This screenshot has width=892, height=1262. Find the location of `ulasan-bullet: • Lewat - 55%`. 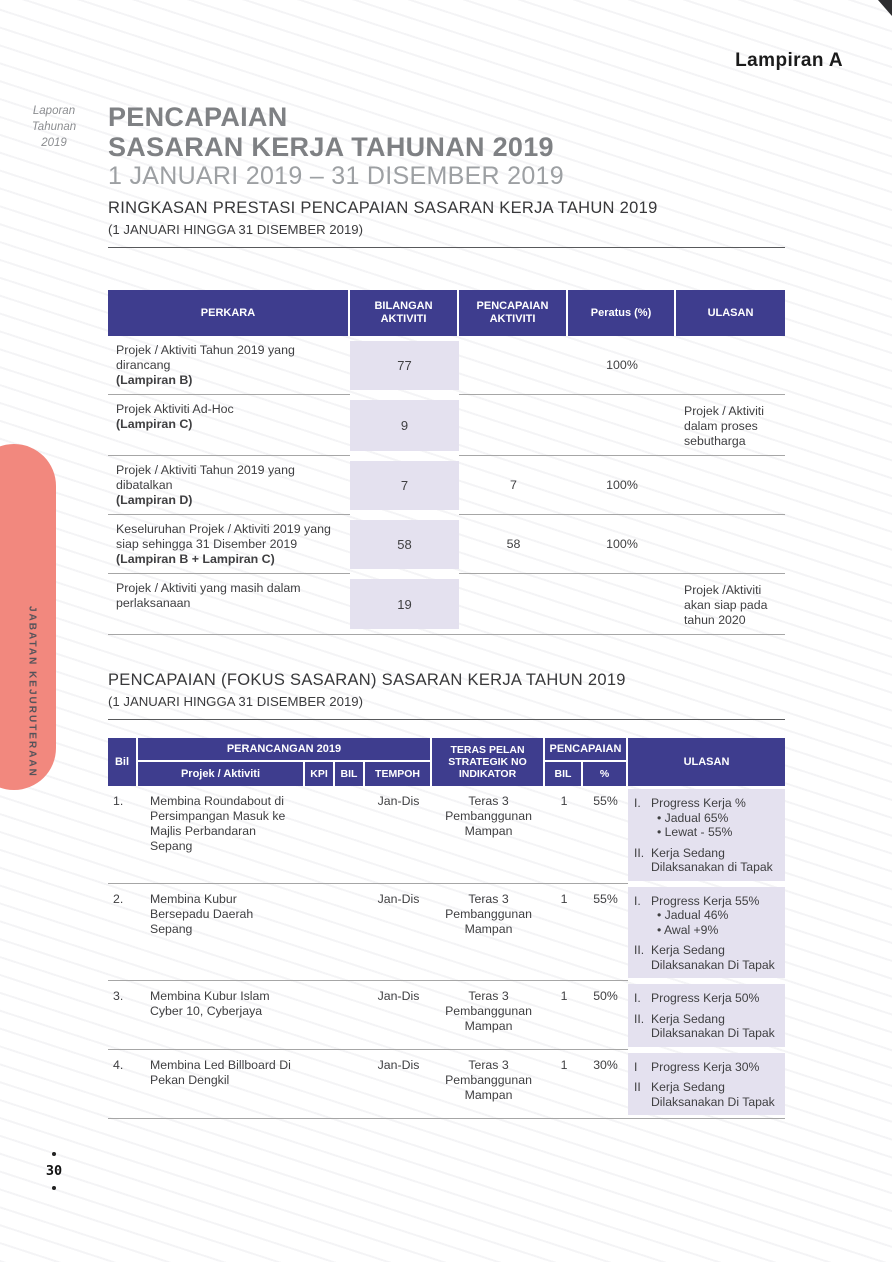

ulasan-bullet: • Lewat - 55% is located at coordinates (695, 832).